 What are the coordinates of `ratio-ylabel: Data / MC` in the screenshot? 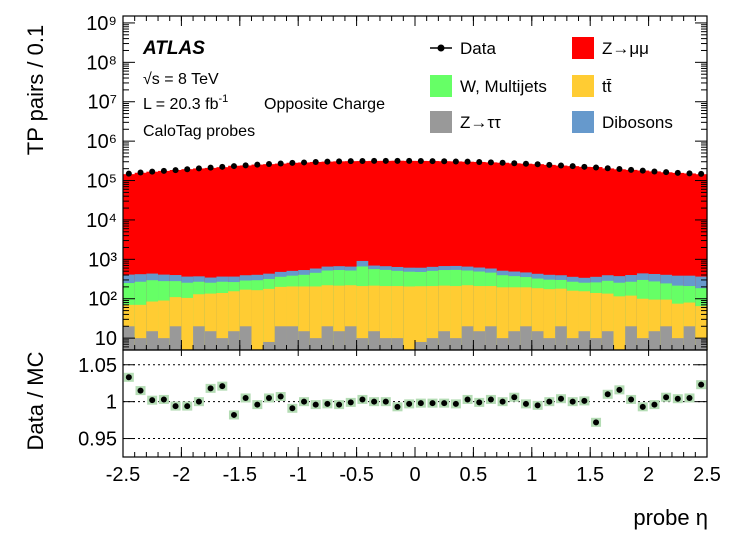 It's located at (35, 400).